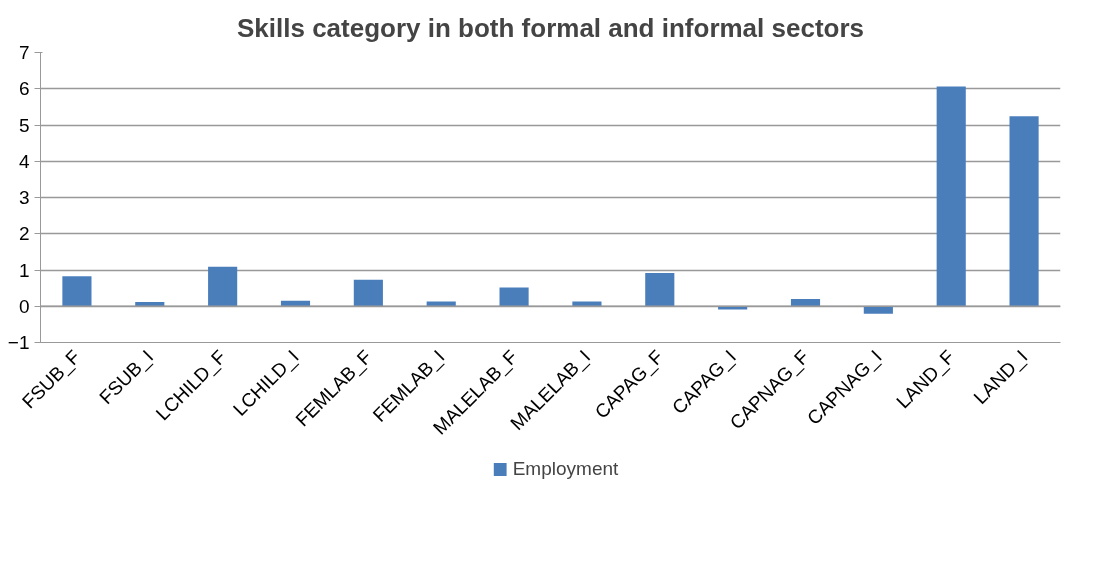  What do you see at coordinates (24, 89) in the screenshot?
I see `y-tick-label: 6` at bounding box center [24, 89].